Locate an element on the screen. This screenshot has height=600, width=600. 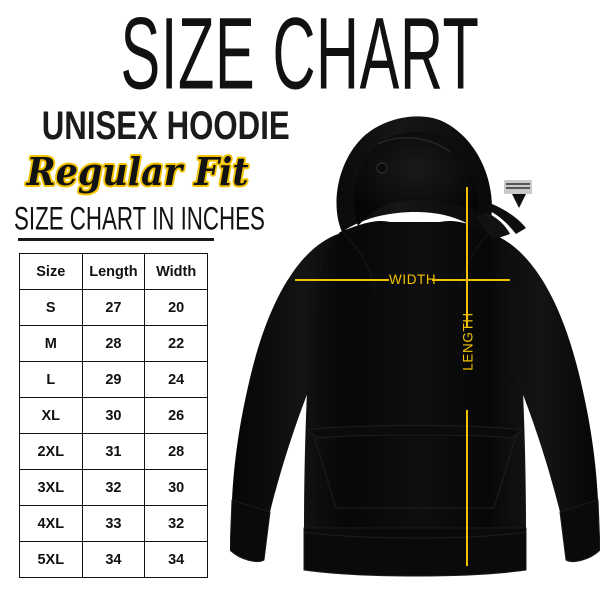
cell-size: S is located at coordinates (51, 307).